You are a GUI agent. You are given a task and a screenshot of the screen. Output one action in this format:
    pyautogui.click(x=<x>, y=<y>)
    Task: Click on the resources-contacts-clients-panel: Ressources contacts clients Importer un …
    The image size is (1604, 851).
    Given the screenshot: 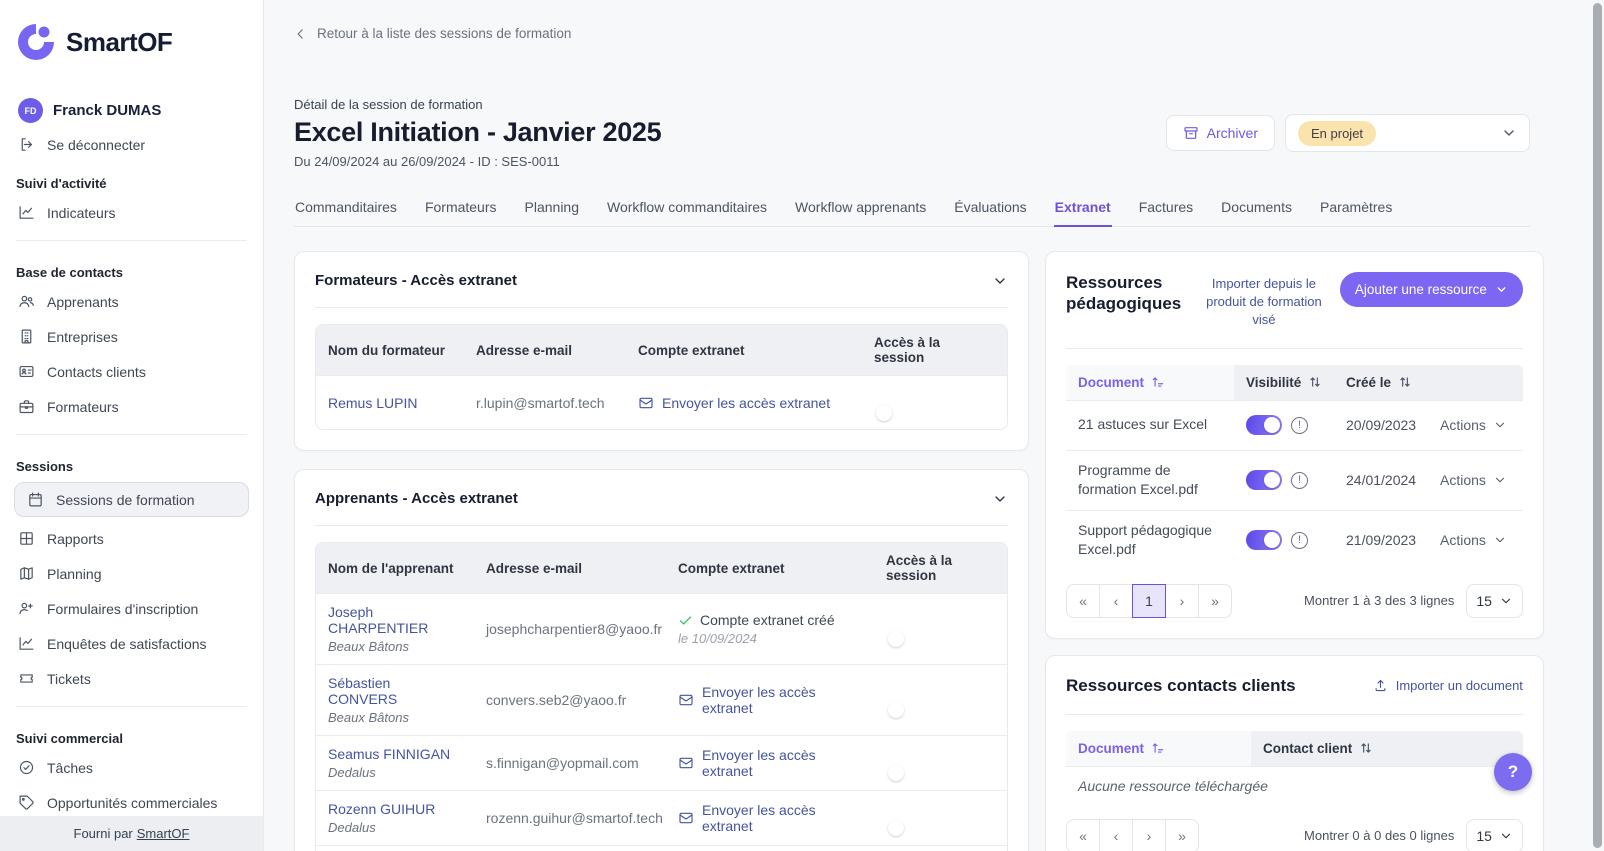 What is the action you would take?
    pyautogui.click(x=1294, y=752)
    